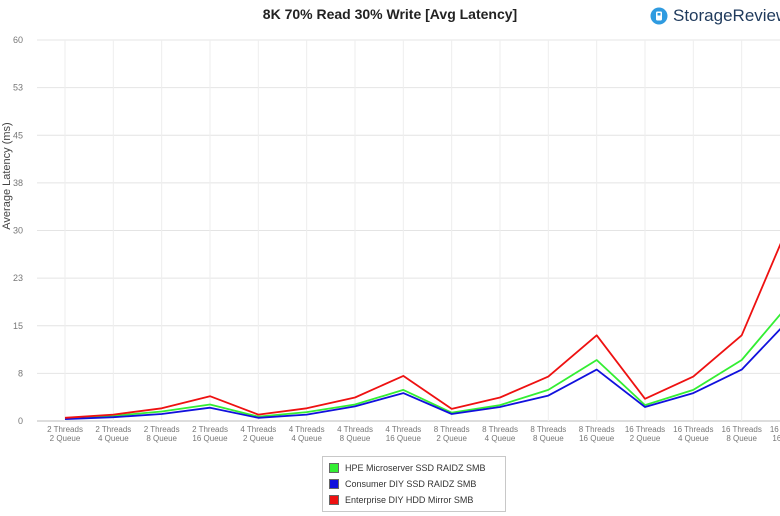 The image size is (780, 516). Describe the element at coordinates (411, 484) in the screenshot. I see `legend-label: Consumer DIY SSD RAIDZ SMB` at that location.